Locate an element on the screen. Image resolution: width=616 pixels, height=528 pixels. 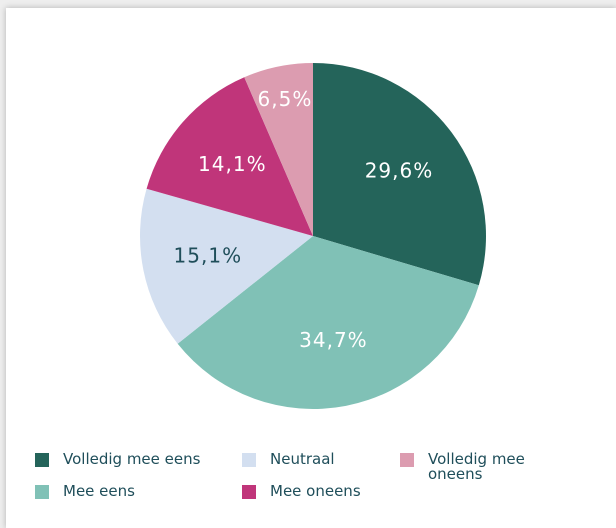
legend-label: Mee eens is located at coordinates (99, 491).